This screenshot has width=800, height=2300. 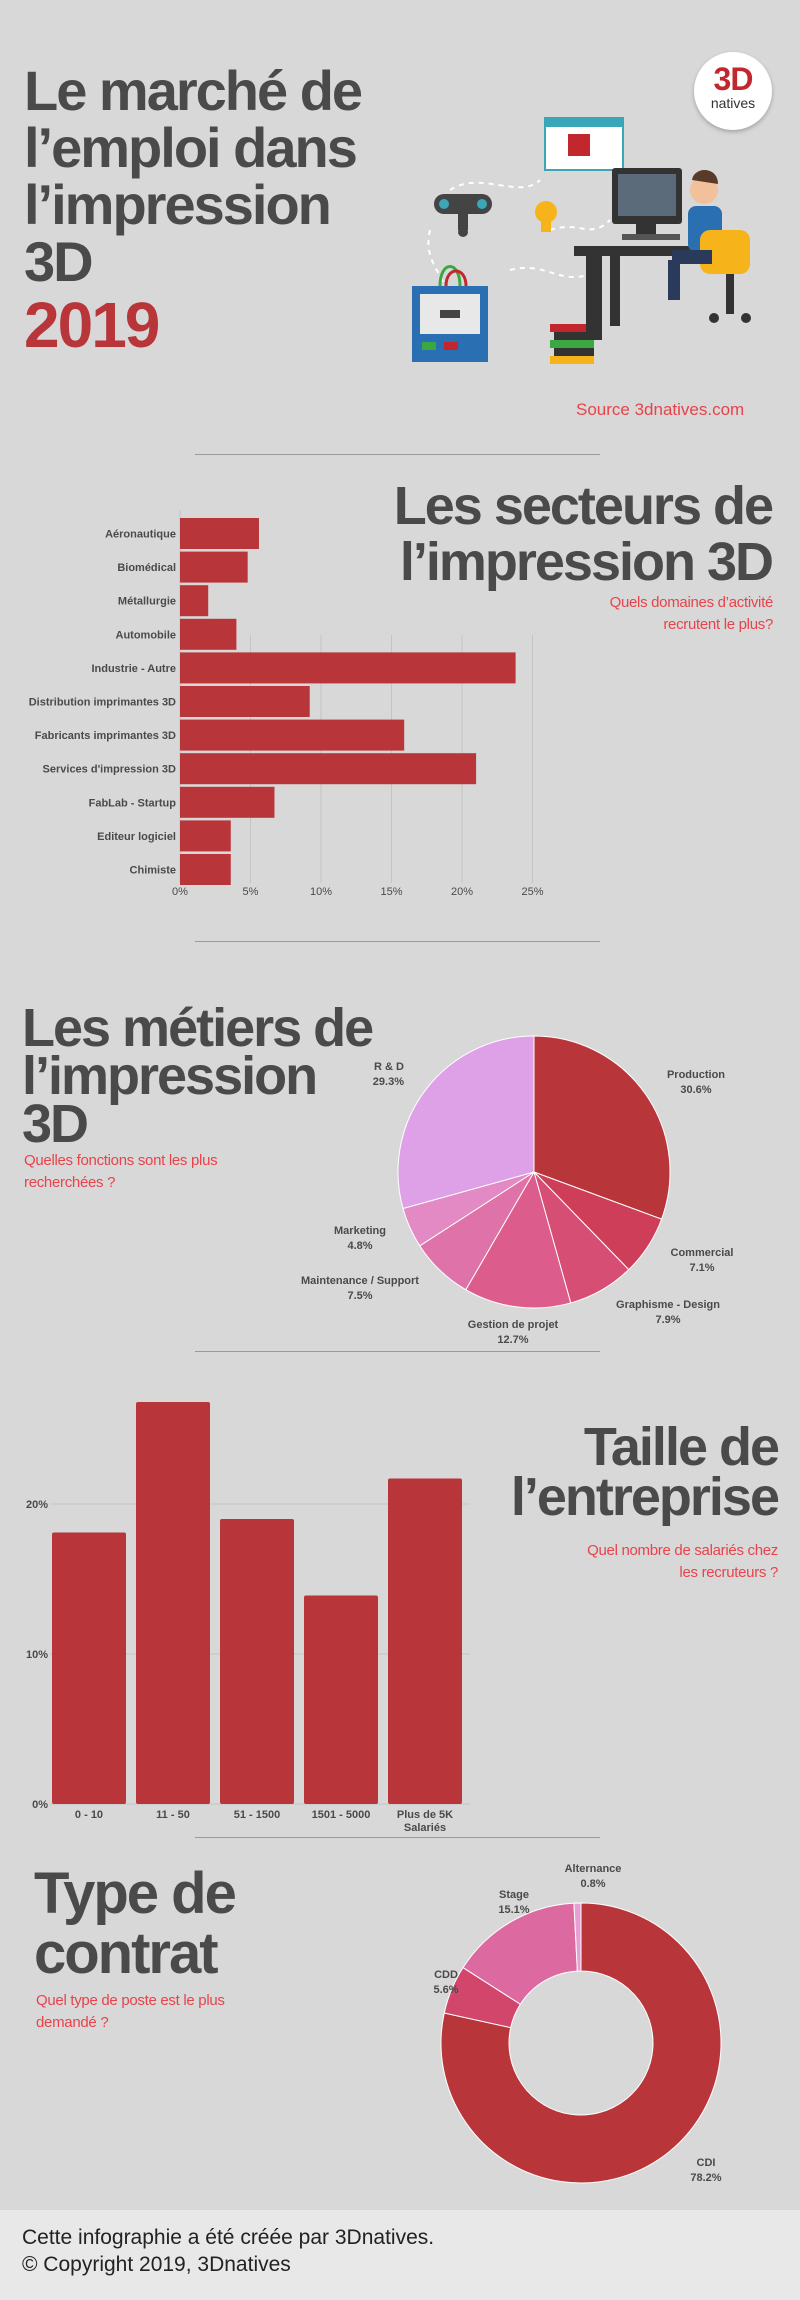 I want to click on slice-label: Marketing, so click(x=360, y=1231).